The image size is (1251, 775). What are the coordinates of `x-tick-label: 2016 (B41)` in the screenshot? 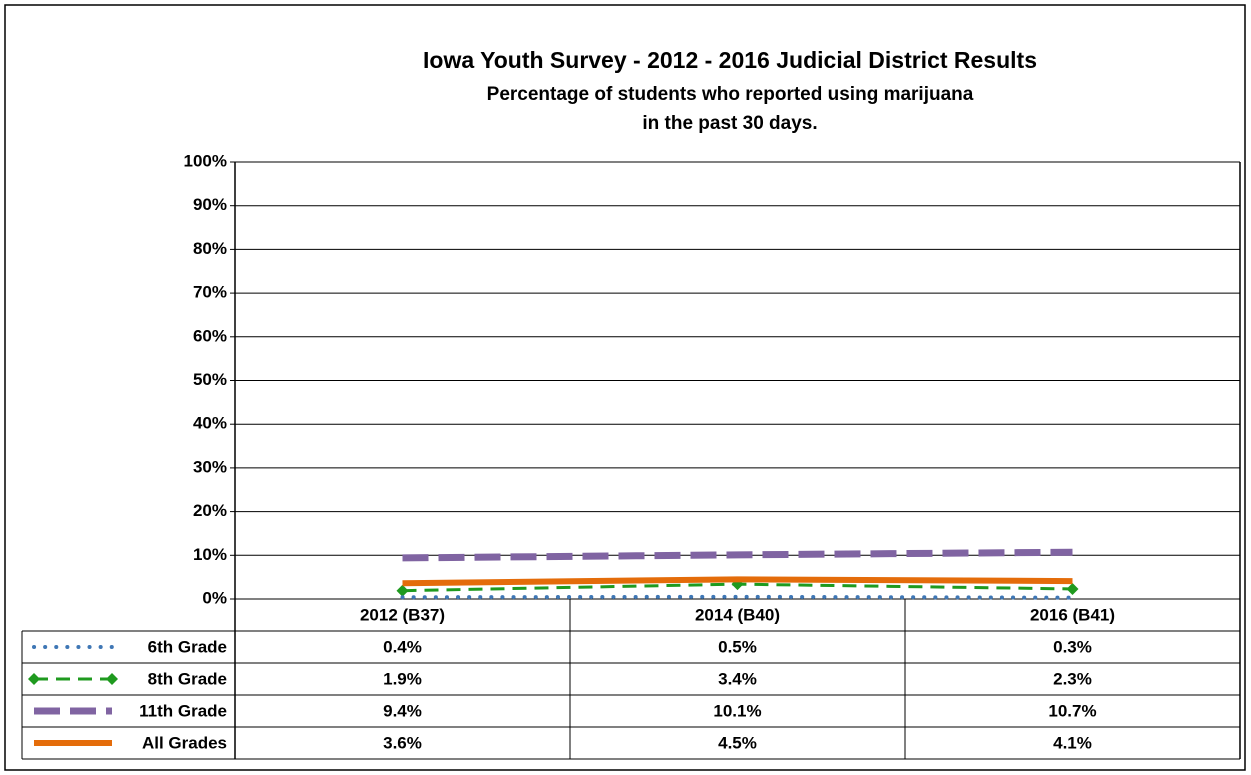 It's located at (1072, 614).